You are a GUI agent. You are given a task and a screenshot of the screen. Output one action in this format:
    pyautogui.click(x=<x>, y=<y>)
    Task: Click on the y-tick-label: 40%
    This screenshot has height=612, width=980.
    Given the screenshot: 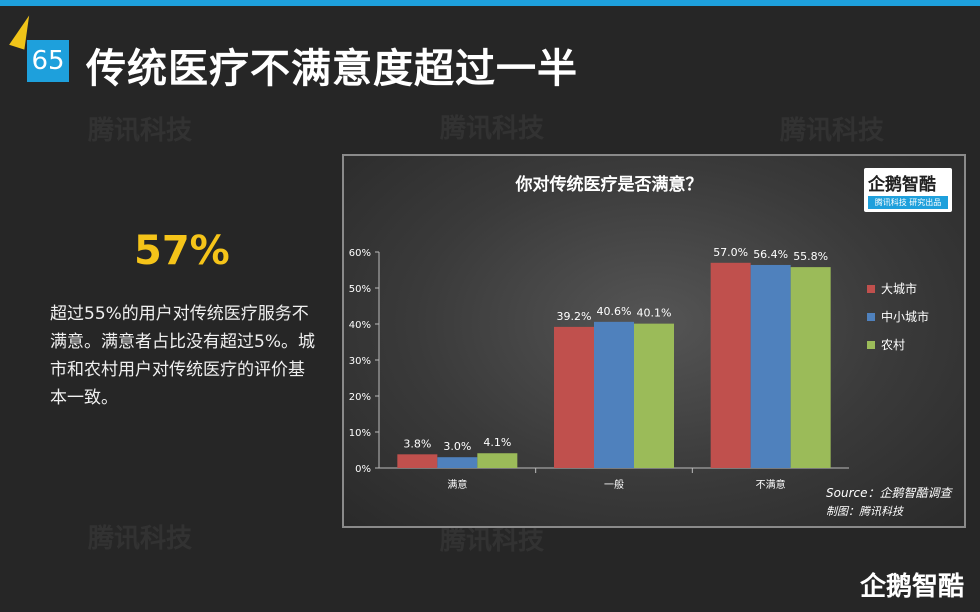 What is the action you would take?
    pyautogui.click(x=360, y=325)
    